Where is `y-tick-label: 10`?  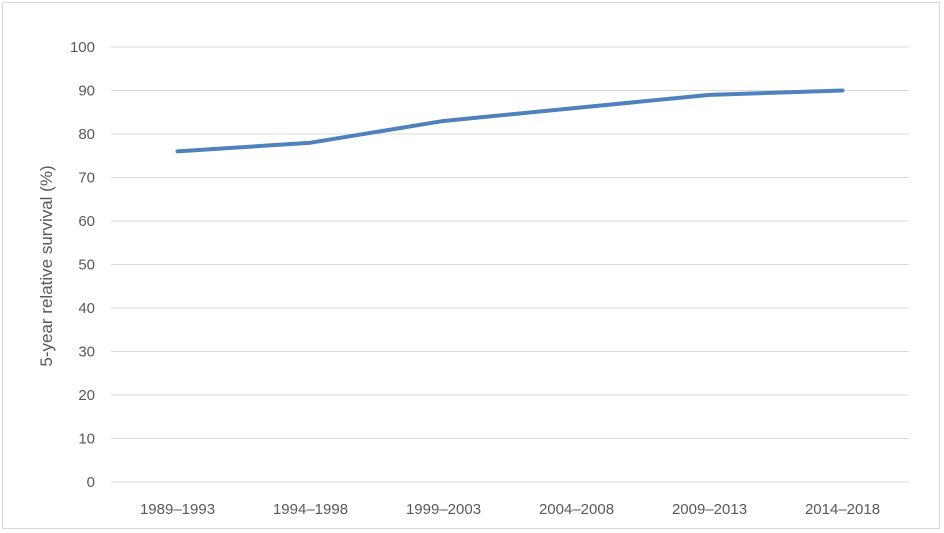
y-tick-label: 10 is located at coordinates (86, 439).